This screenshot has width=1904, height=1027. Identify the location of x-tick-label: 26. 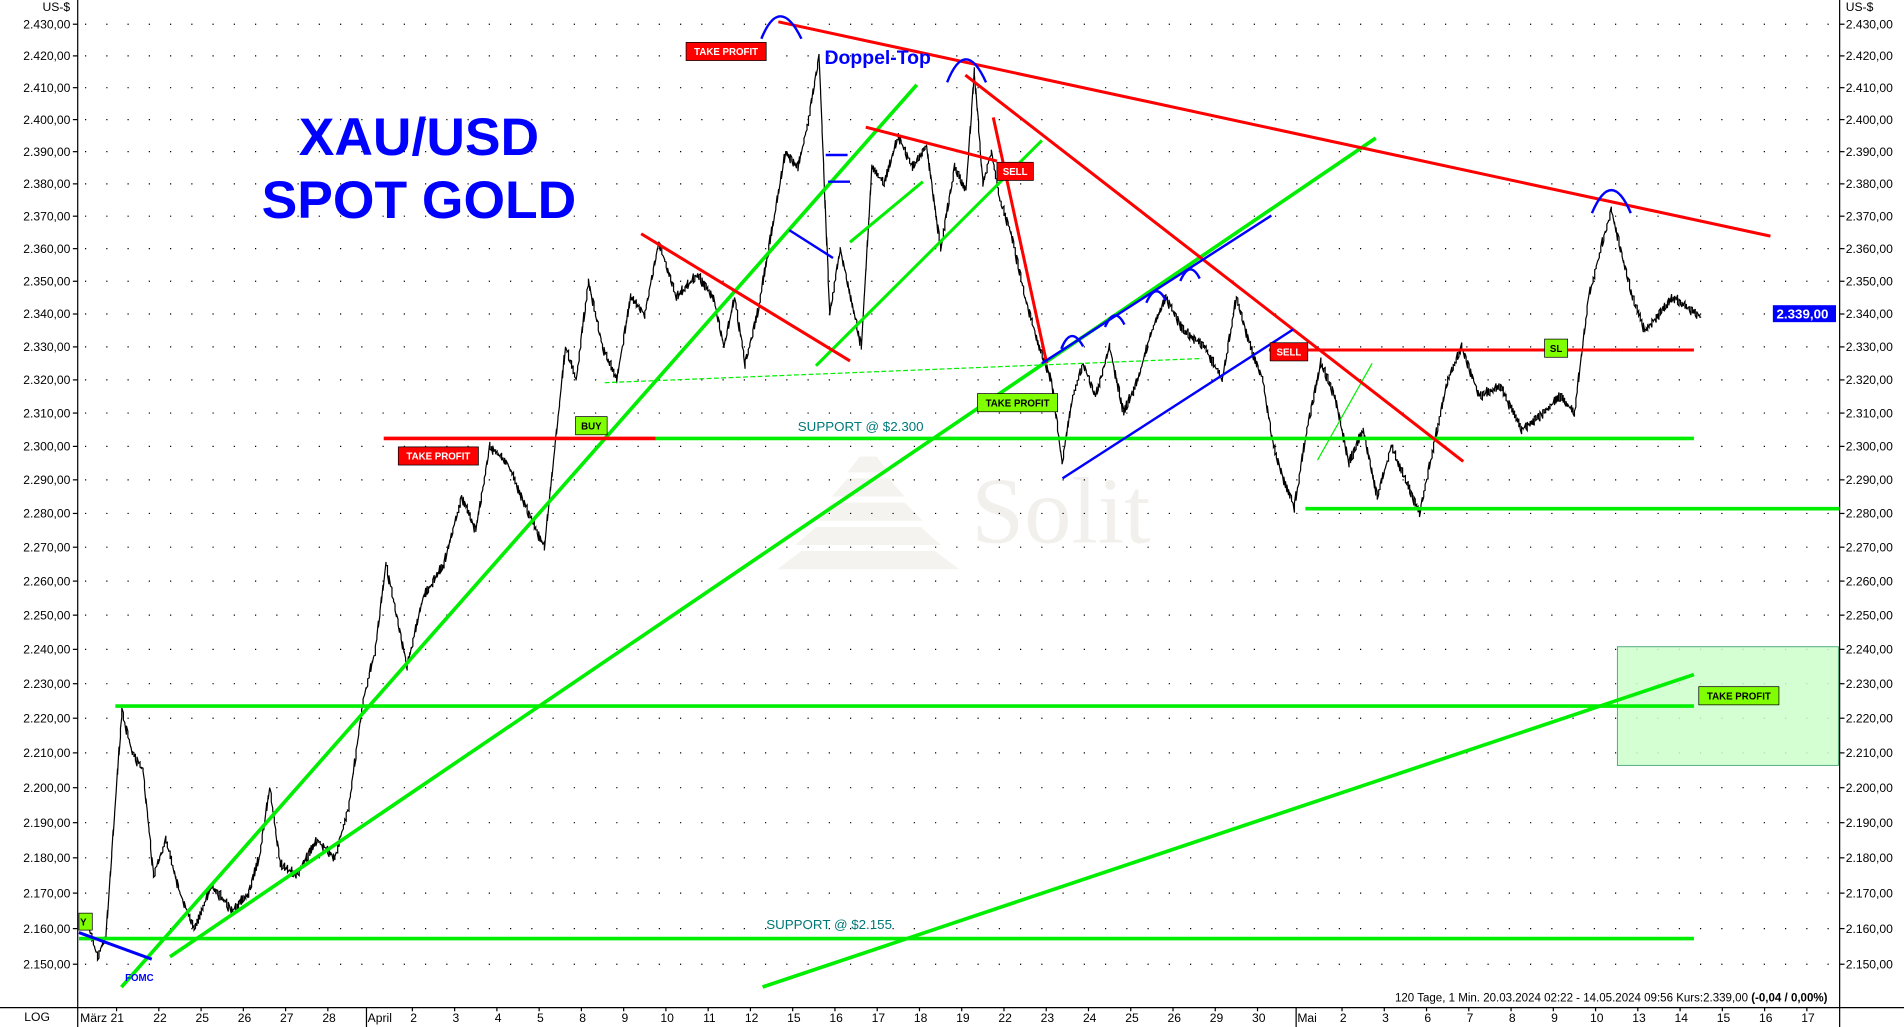
(1174, 1018).